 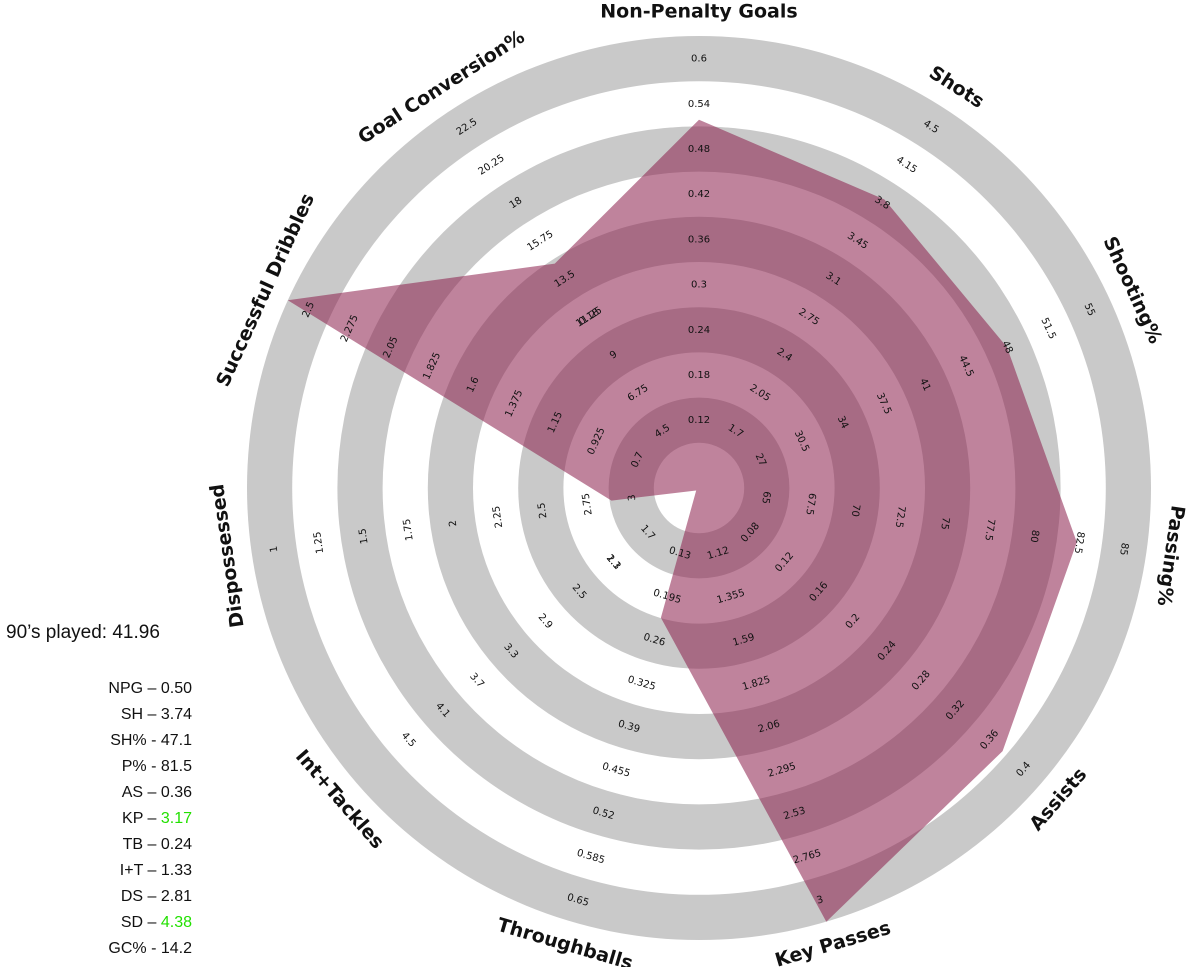 I want to click on stat-value: 81.5, so click(x=176, y=766).